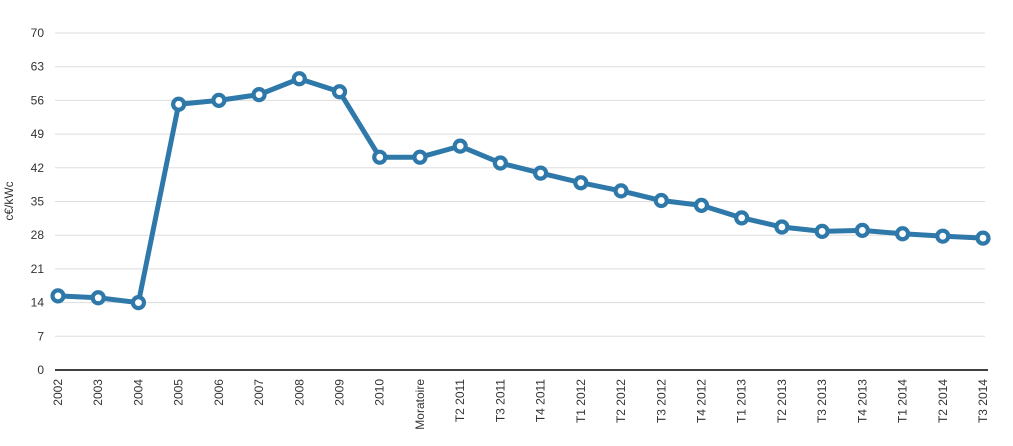 Image resolution: width=1013 pixels, height=446 pixels. What do you see at coordinates (179, 392) in the screenshot?
I see `x-axis-tick-label: 2005` at bounding box center [179, 392].